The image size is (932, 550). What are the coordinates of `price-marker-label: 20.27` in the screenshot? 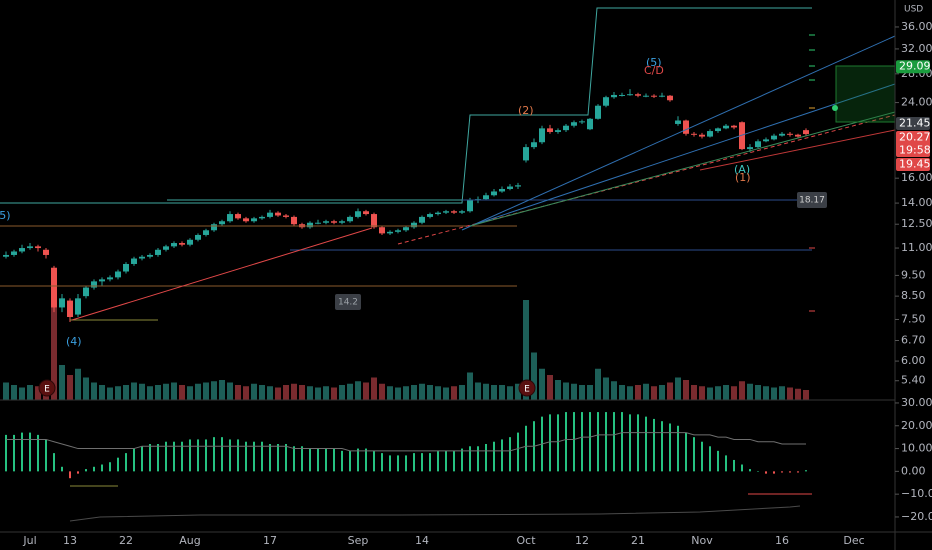 It's located at (915, 137).